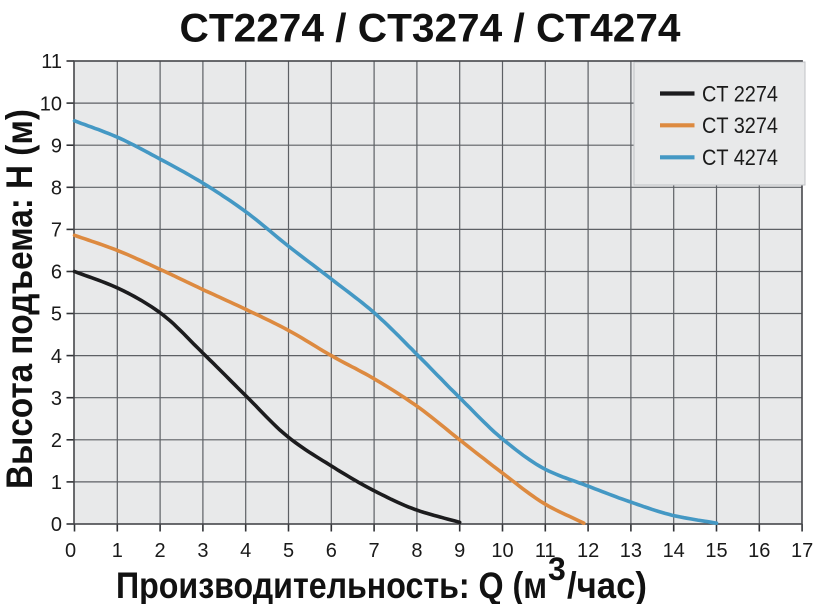 This screenshot has height=609, width=838. I want to click on svg-text: 15, so click(716, 551).